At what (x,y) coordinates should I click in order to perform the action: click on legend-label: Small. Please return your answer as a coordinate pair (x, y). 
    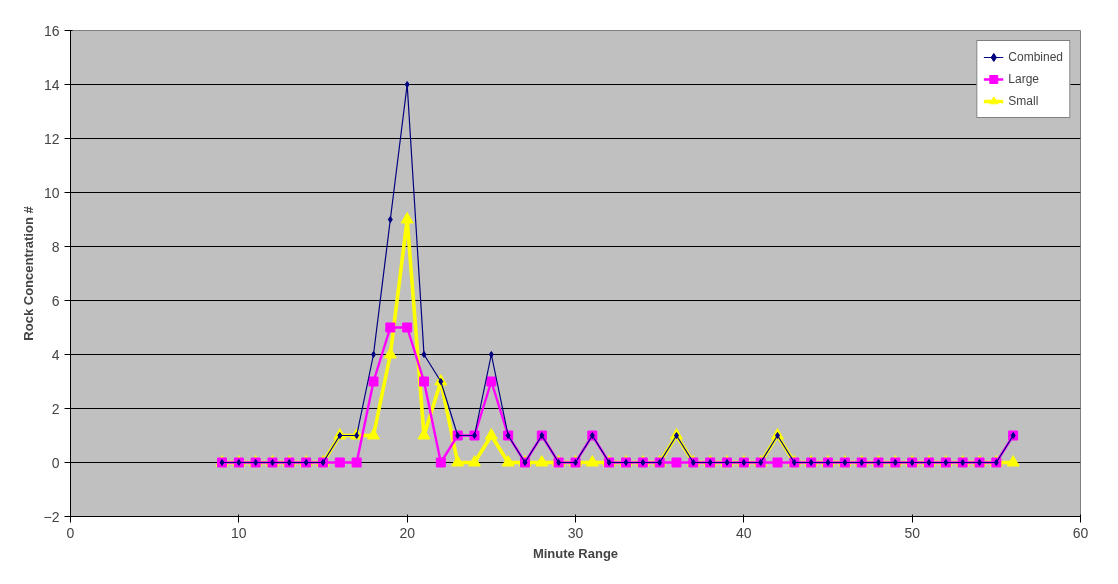
    Looking at the image, I should click on (1023, 101).